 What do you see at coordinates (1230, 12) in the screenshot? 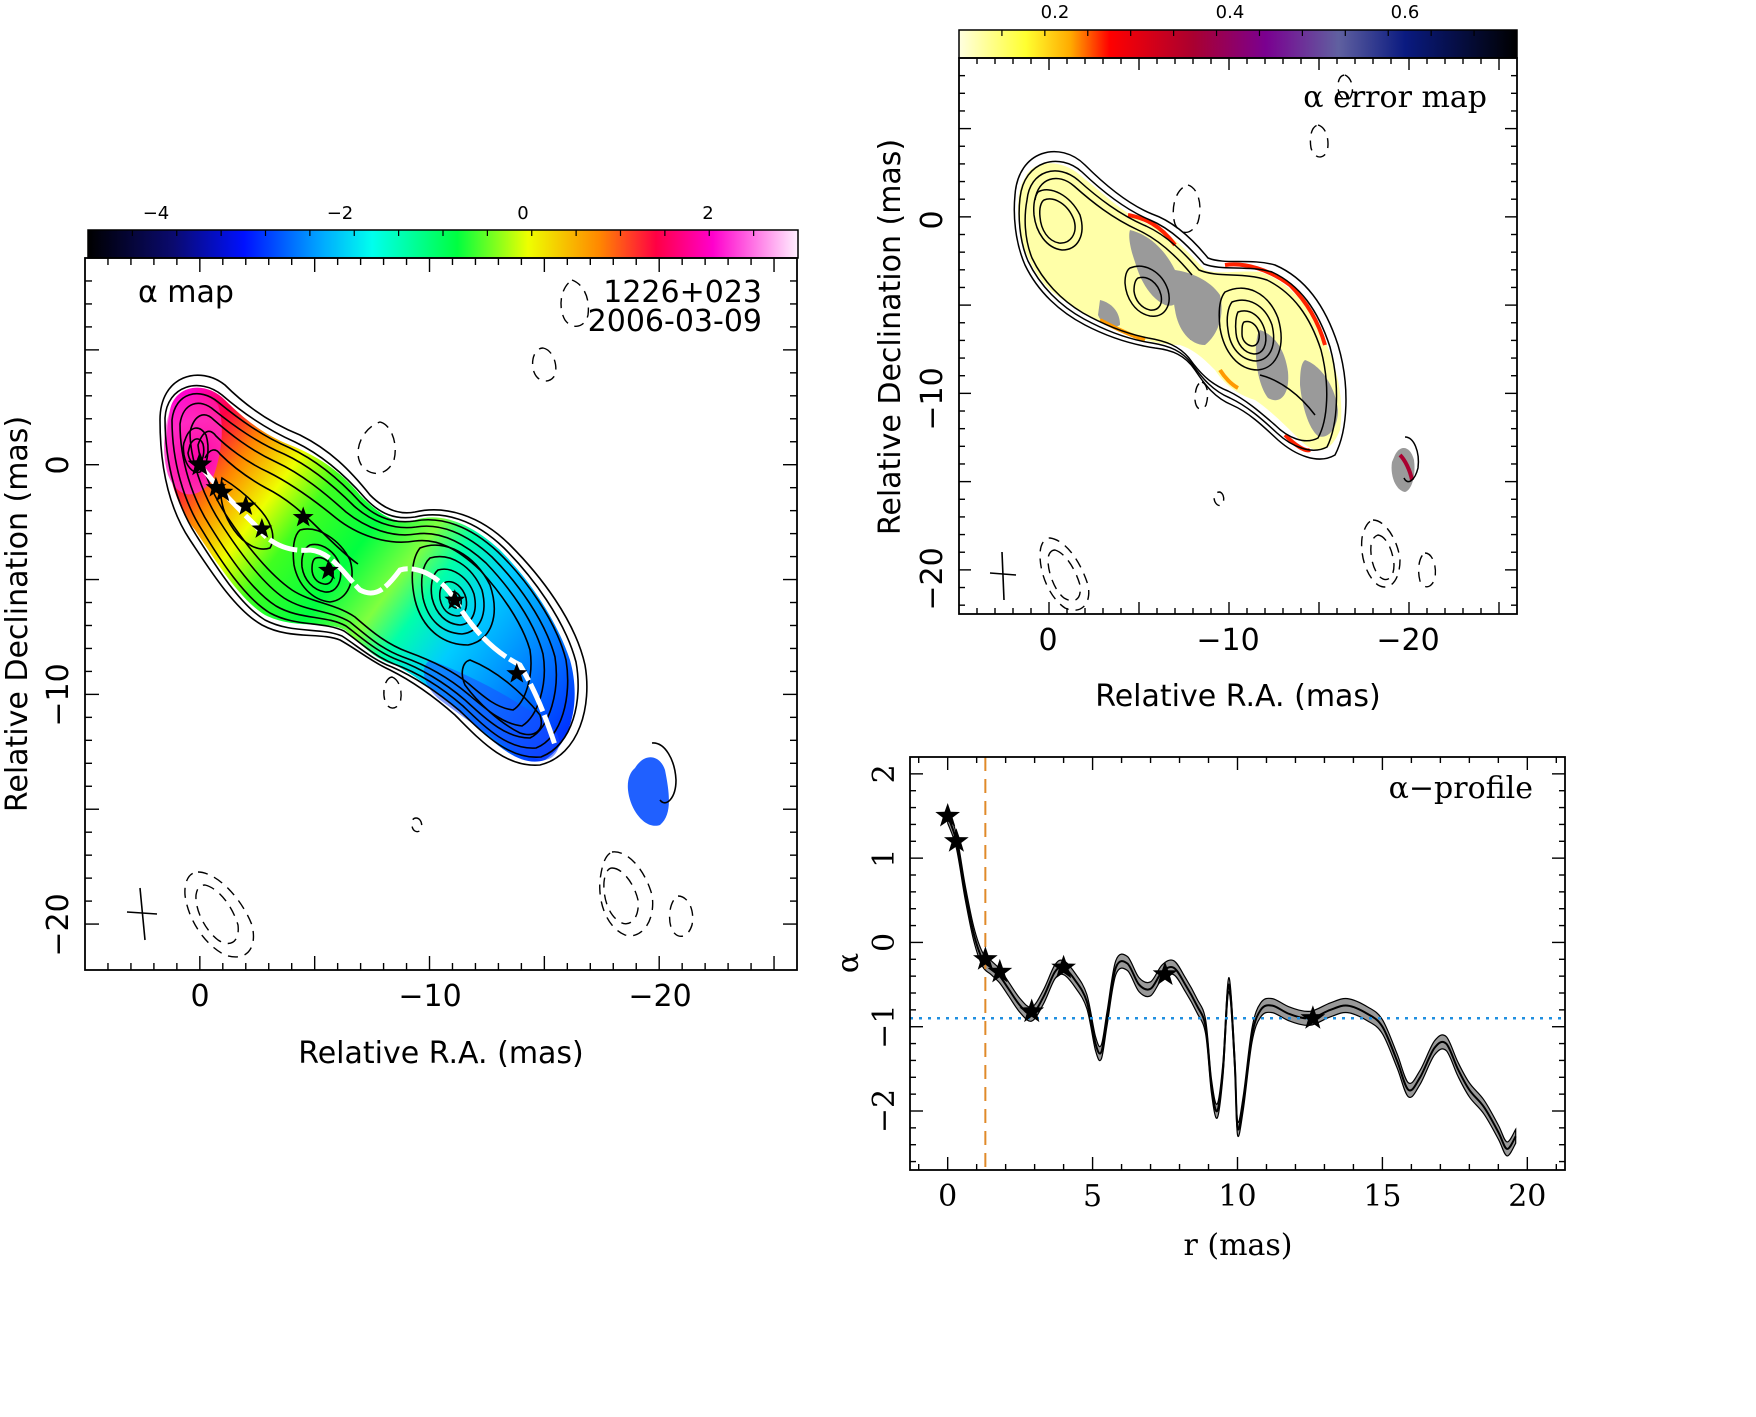
I see `error-cb-label-1: 0.4` at bounding box center [1230, 12].